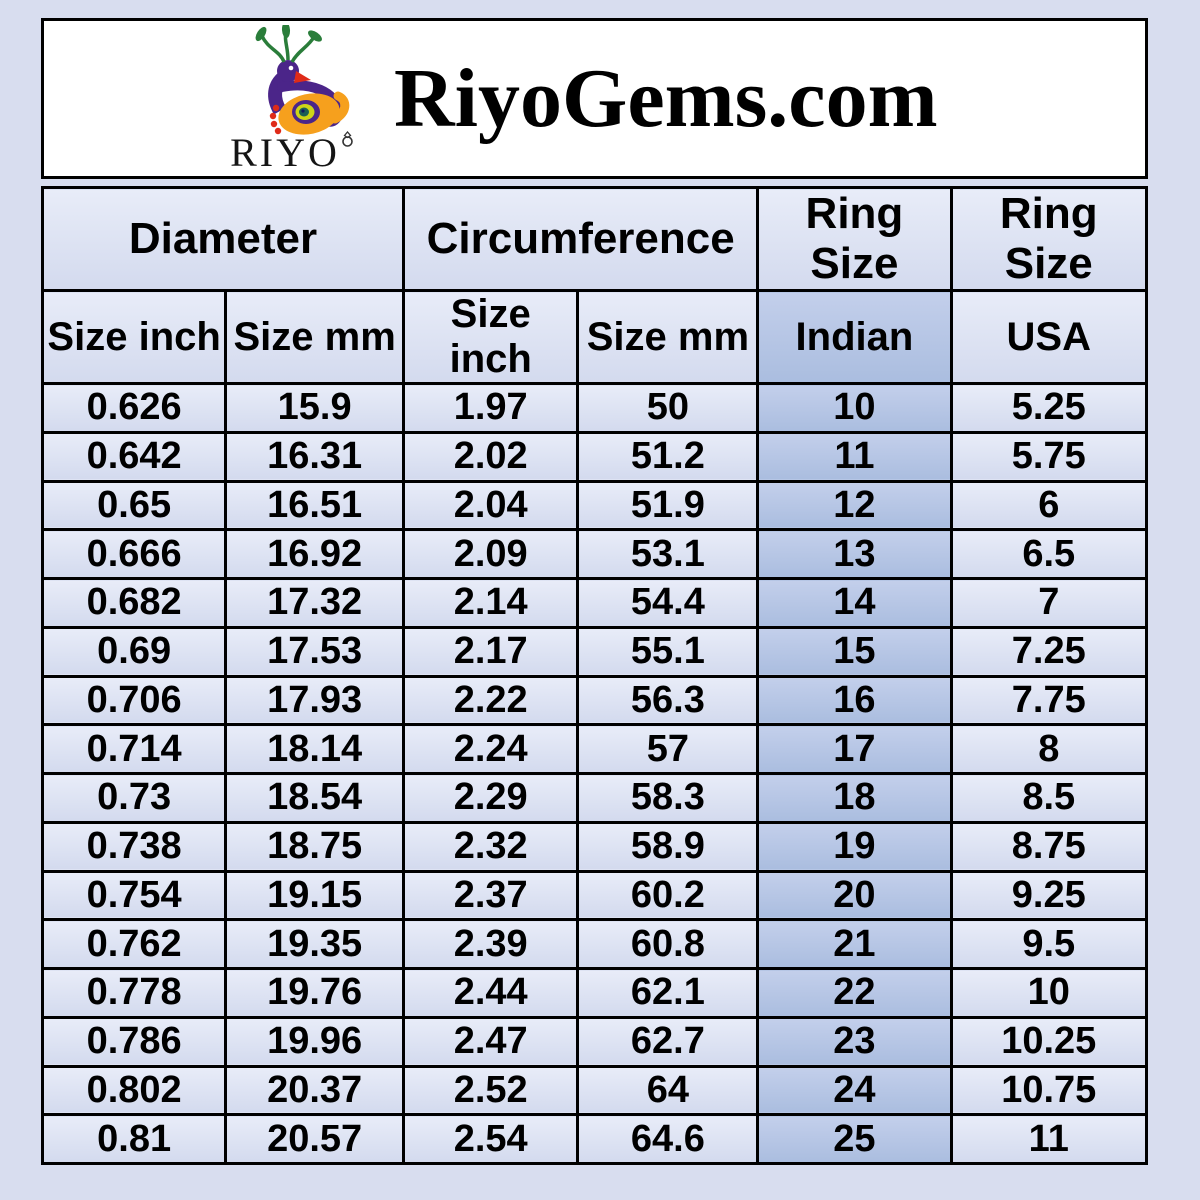 The width and height of the screenshot is (1200, 1200). I want to click on table-cell: 51.9, so click(668, 505).